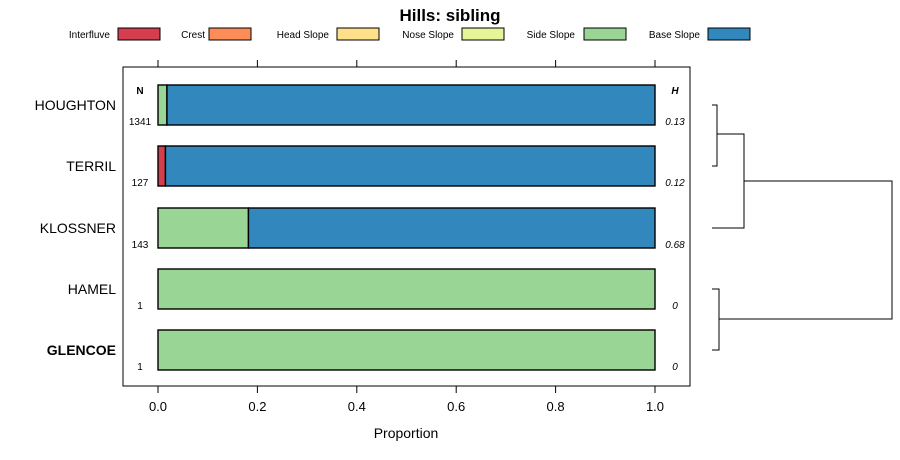 This screenshot has width=900, height=460. What do you see at coordinates (203, 228) in the screenshot?
I see `bar-klossner-side-slope` at bounding box center [203, 228].